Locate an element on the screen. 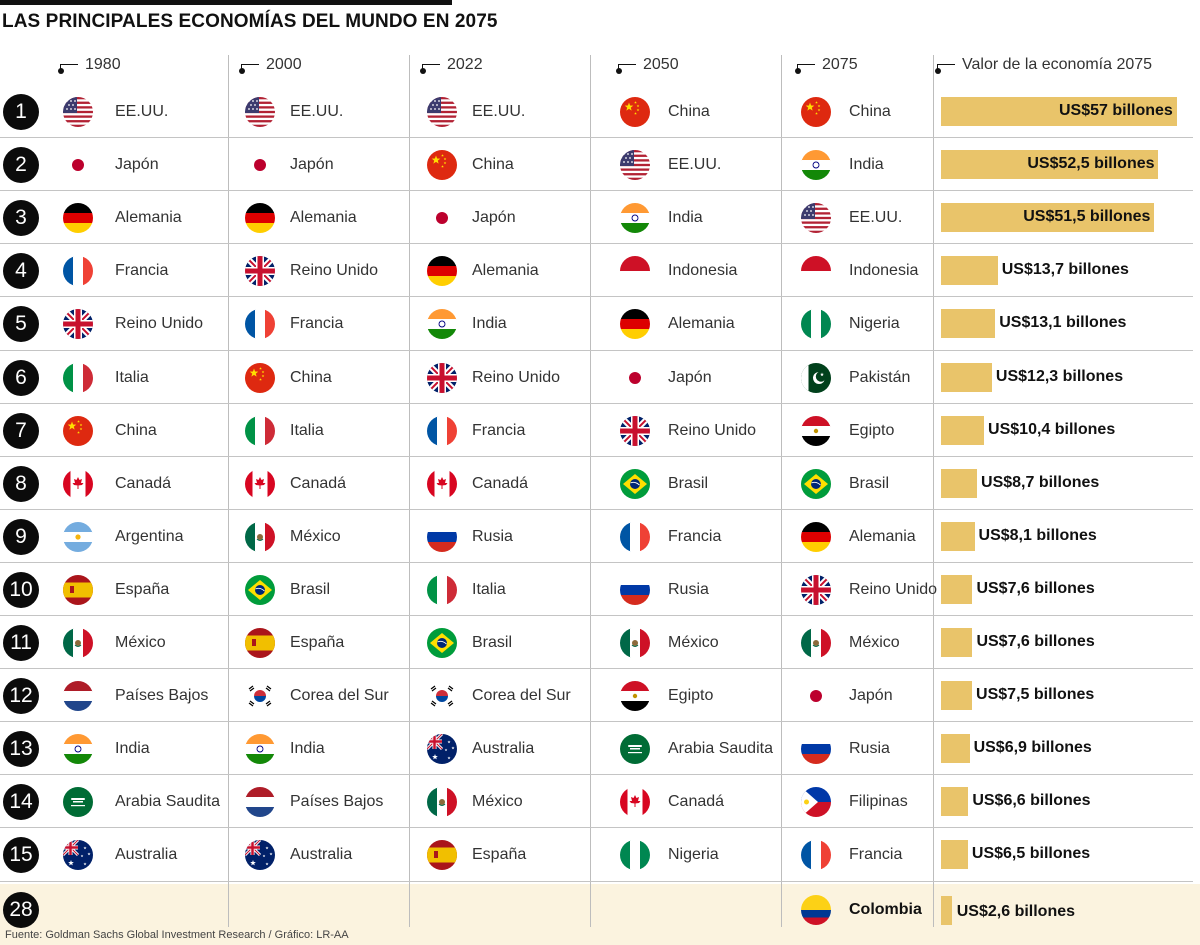 This screenshot has height=945, width=1200. rank-badge: 6 is located at coordinates (21, 377).